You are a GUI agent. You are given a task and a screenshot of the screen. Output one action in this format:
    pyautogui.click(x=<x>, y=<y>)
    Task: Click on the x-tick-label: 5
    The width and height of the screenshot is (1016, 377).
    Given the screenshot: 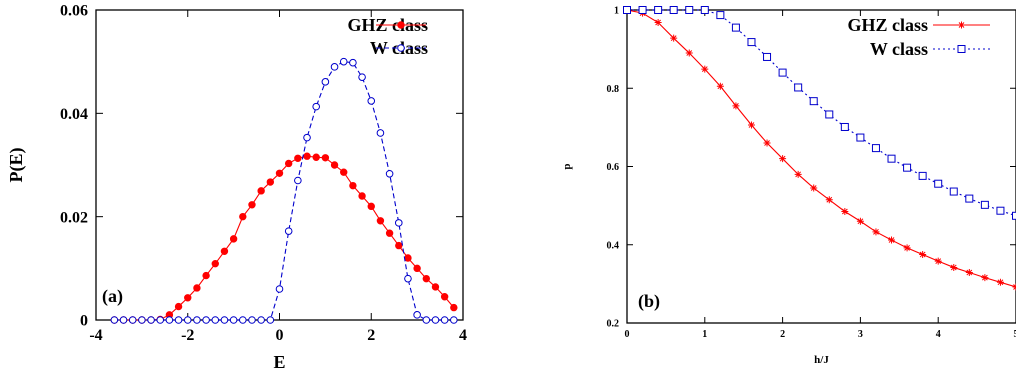 What is the action you would take?
    pyautogui.click(x=1015, y=334)
    